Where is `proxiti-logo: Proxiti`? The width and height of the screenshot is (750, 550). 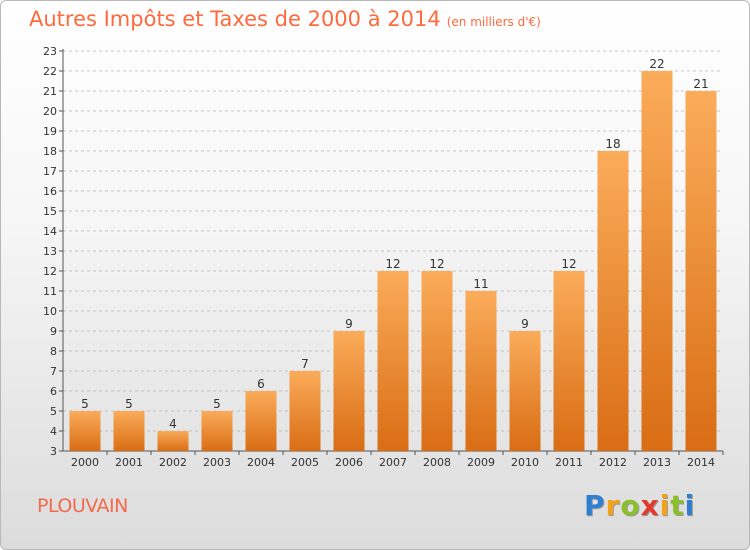 proxiti-logo: Proxiti is located at coordinates (639, 505).